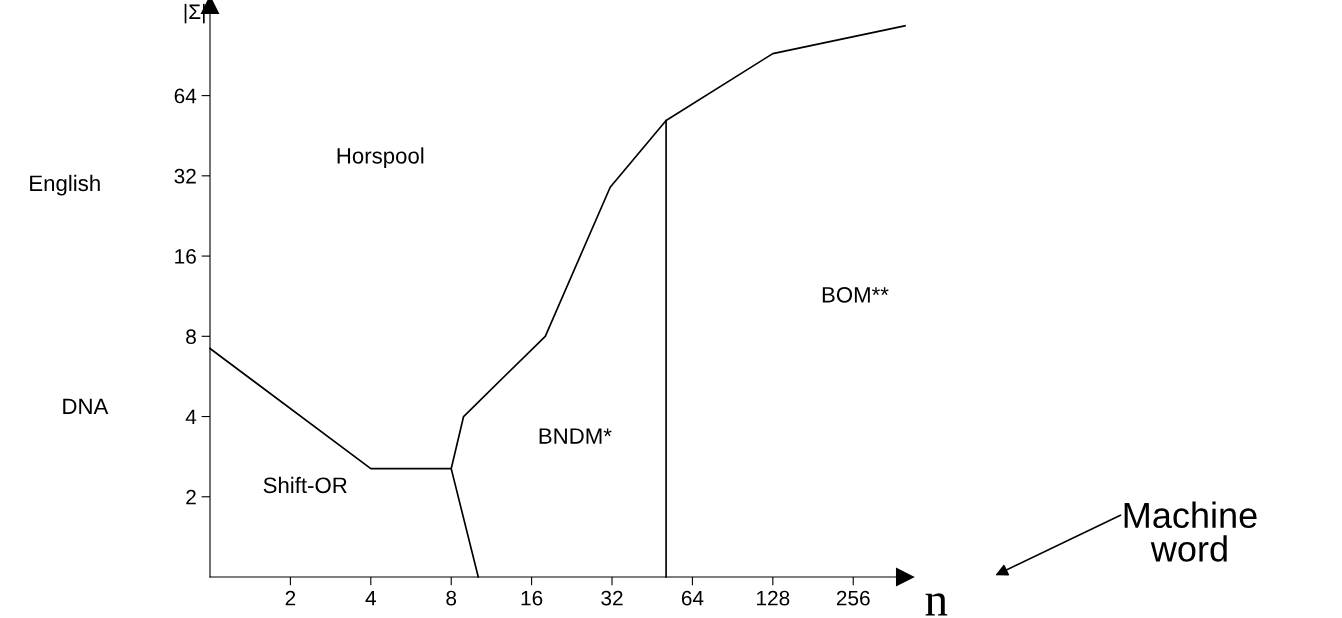  What do you see at coordinates (380, 158) in the screenshot?
I see `annotation: Horspool` at bounding box center [380, 158].